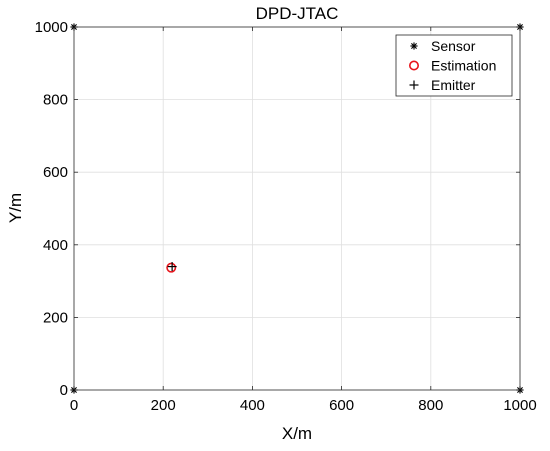  I want to click on estimation-point, so click(171, 267).